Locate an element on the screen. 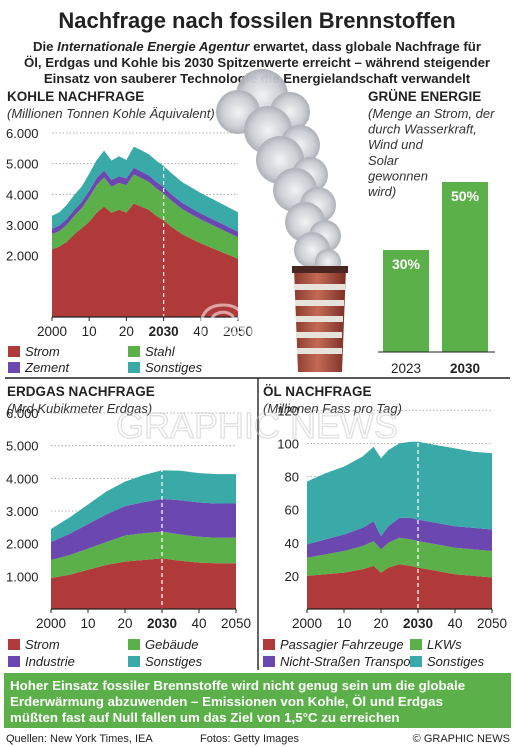 The width and height of the screenshot is (515, 747). y-tick-label: 40 is located at coordinates (292, 543).